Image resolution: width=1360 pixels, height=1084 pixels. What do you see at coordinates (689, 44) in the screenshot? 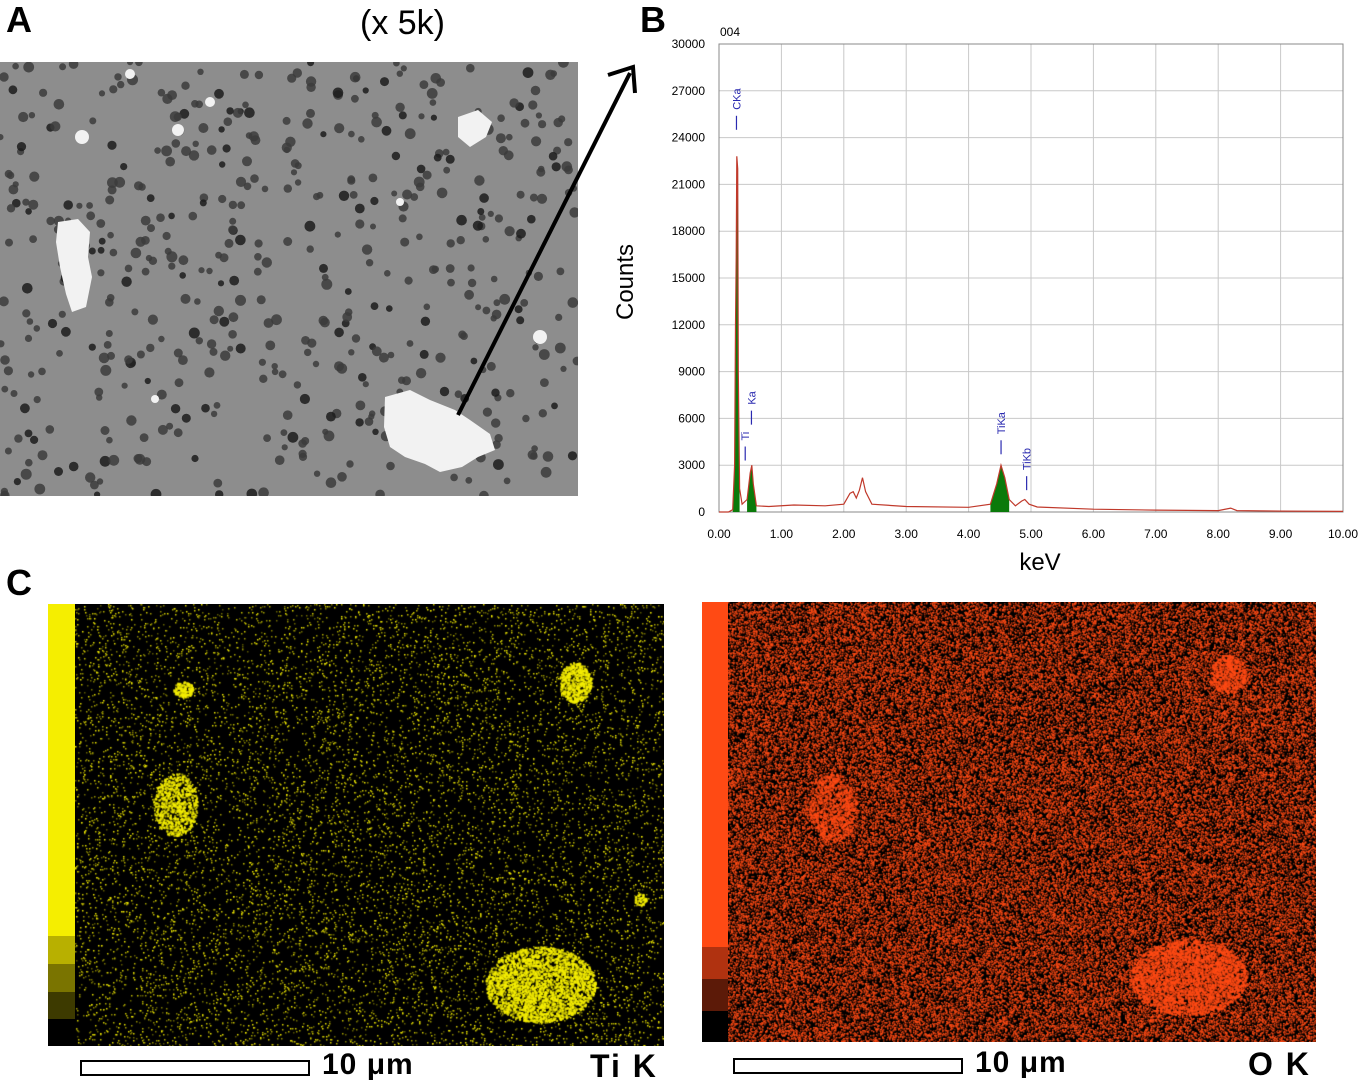
I see `y-tick-label: 30000` at bounding box center [689, 44].